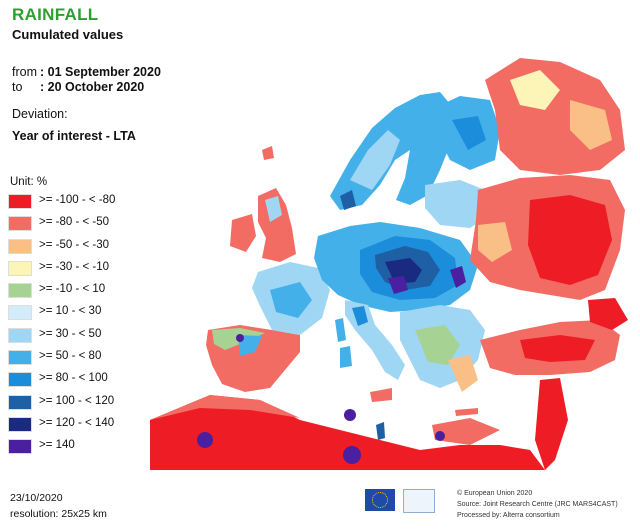 The width and height of the screenshot is (640, 529). Describe the element at coordinates (24, 72) in the screenshot. I see `from-label: from` at that location.